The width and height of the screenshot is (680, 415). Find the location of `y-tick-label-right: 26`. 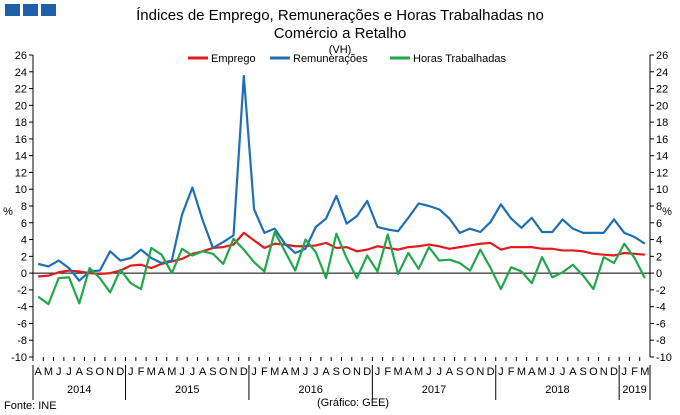

y-tick-label-right: 26 is located at coordinates (662, 56).